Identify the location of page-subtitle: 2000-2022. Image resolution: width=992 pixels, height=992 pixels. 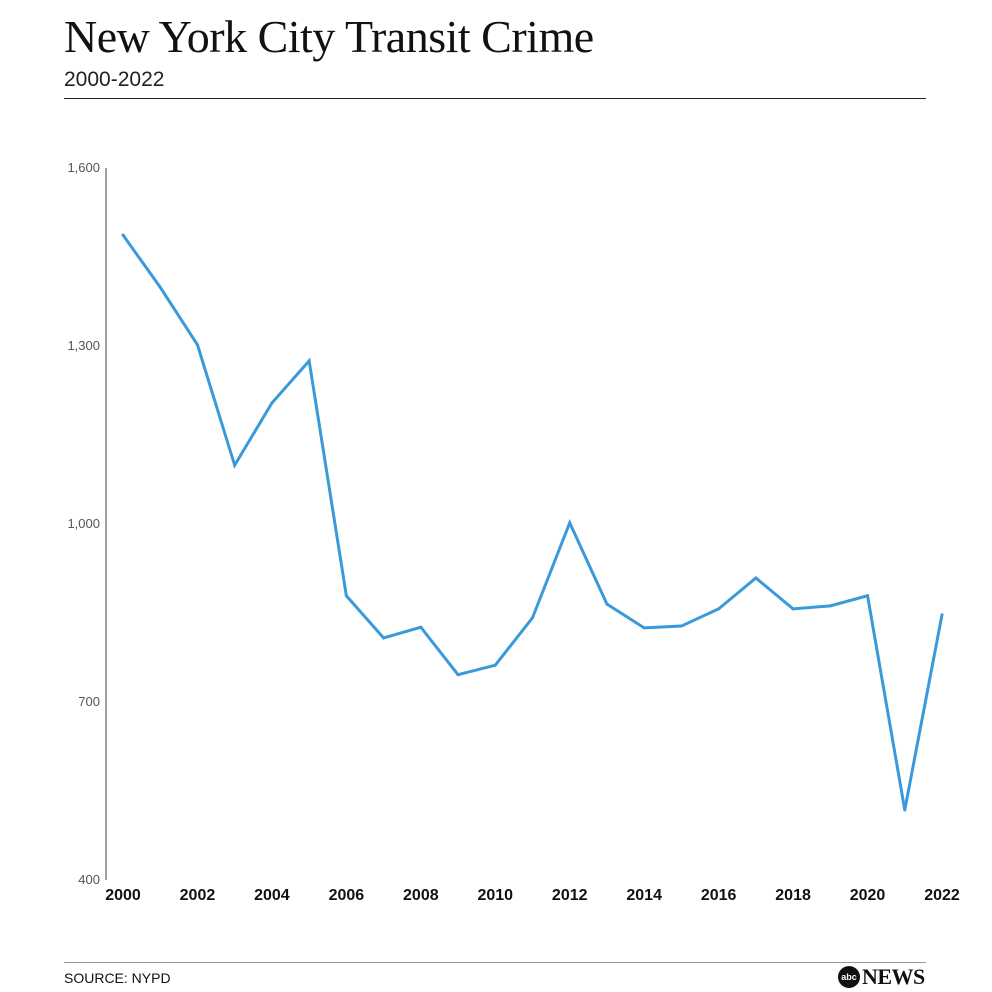
(114, 79).